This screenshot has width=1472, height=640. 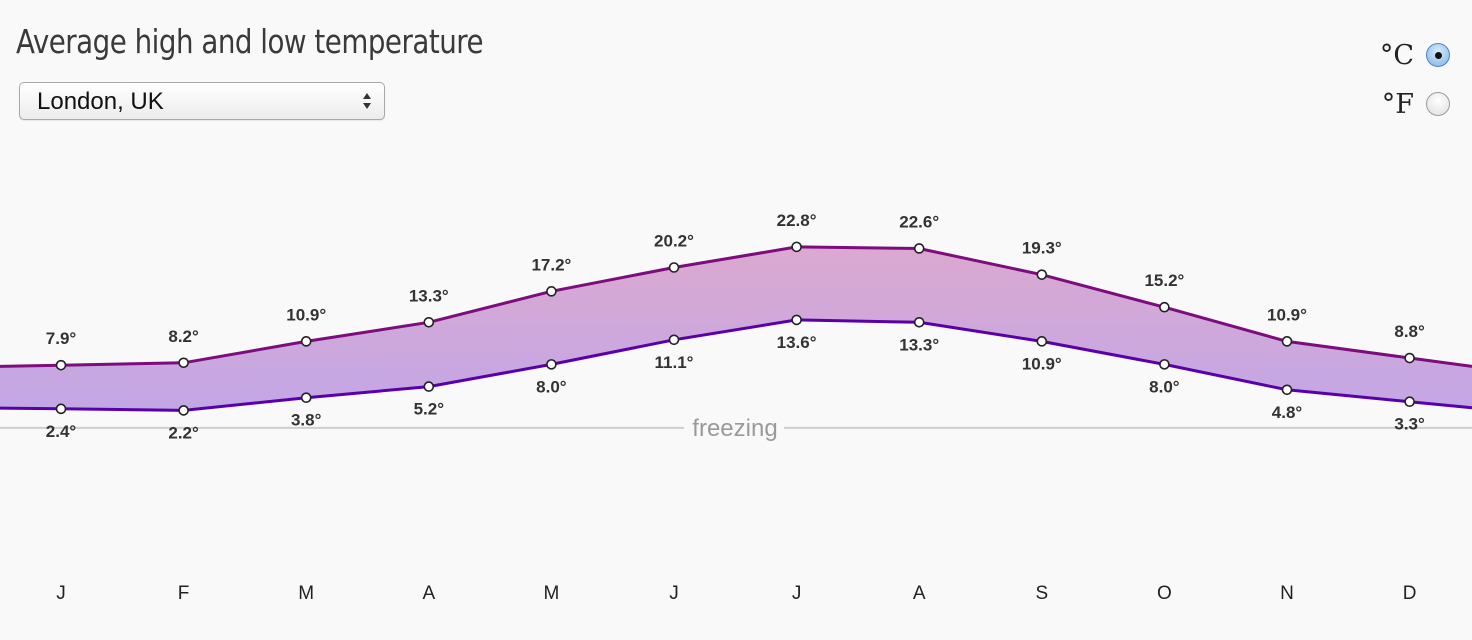 I want to click on unit-celsius-option: °C, so click(x=1414, y=55).